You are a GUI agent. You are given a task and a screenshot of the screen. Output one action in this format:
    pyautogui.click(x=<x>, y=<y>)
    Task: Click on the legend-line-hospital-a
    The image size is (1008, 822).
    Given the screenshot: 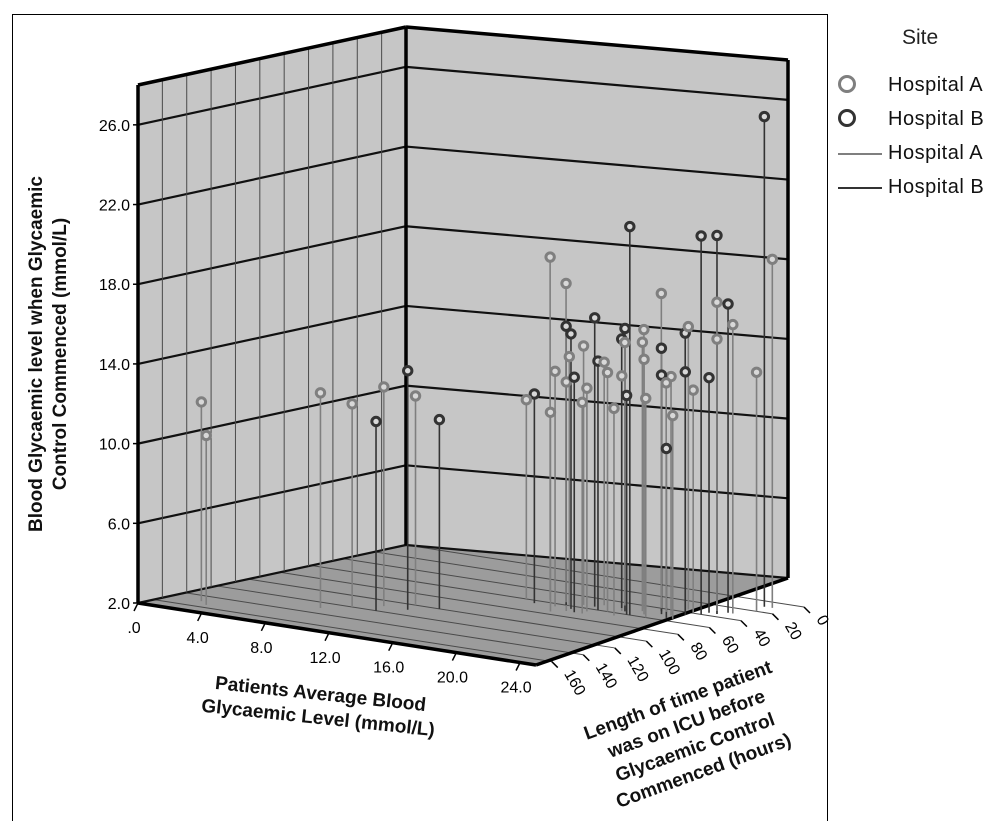 What is the action you would take?
    pyautogui.click(x=860, y=154)
    